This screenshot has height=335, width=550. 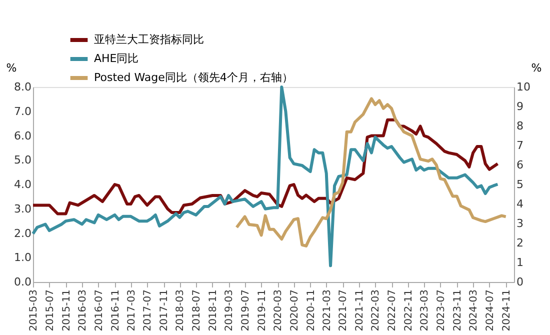 I want to click on x-tick-label: 2016-03, so click(x=82, y=311).